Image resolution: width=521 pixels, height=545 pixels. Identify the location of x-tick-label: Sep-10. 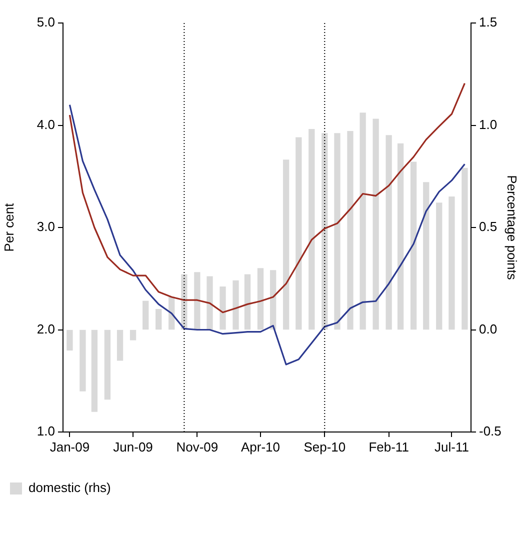
(325, 446).